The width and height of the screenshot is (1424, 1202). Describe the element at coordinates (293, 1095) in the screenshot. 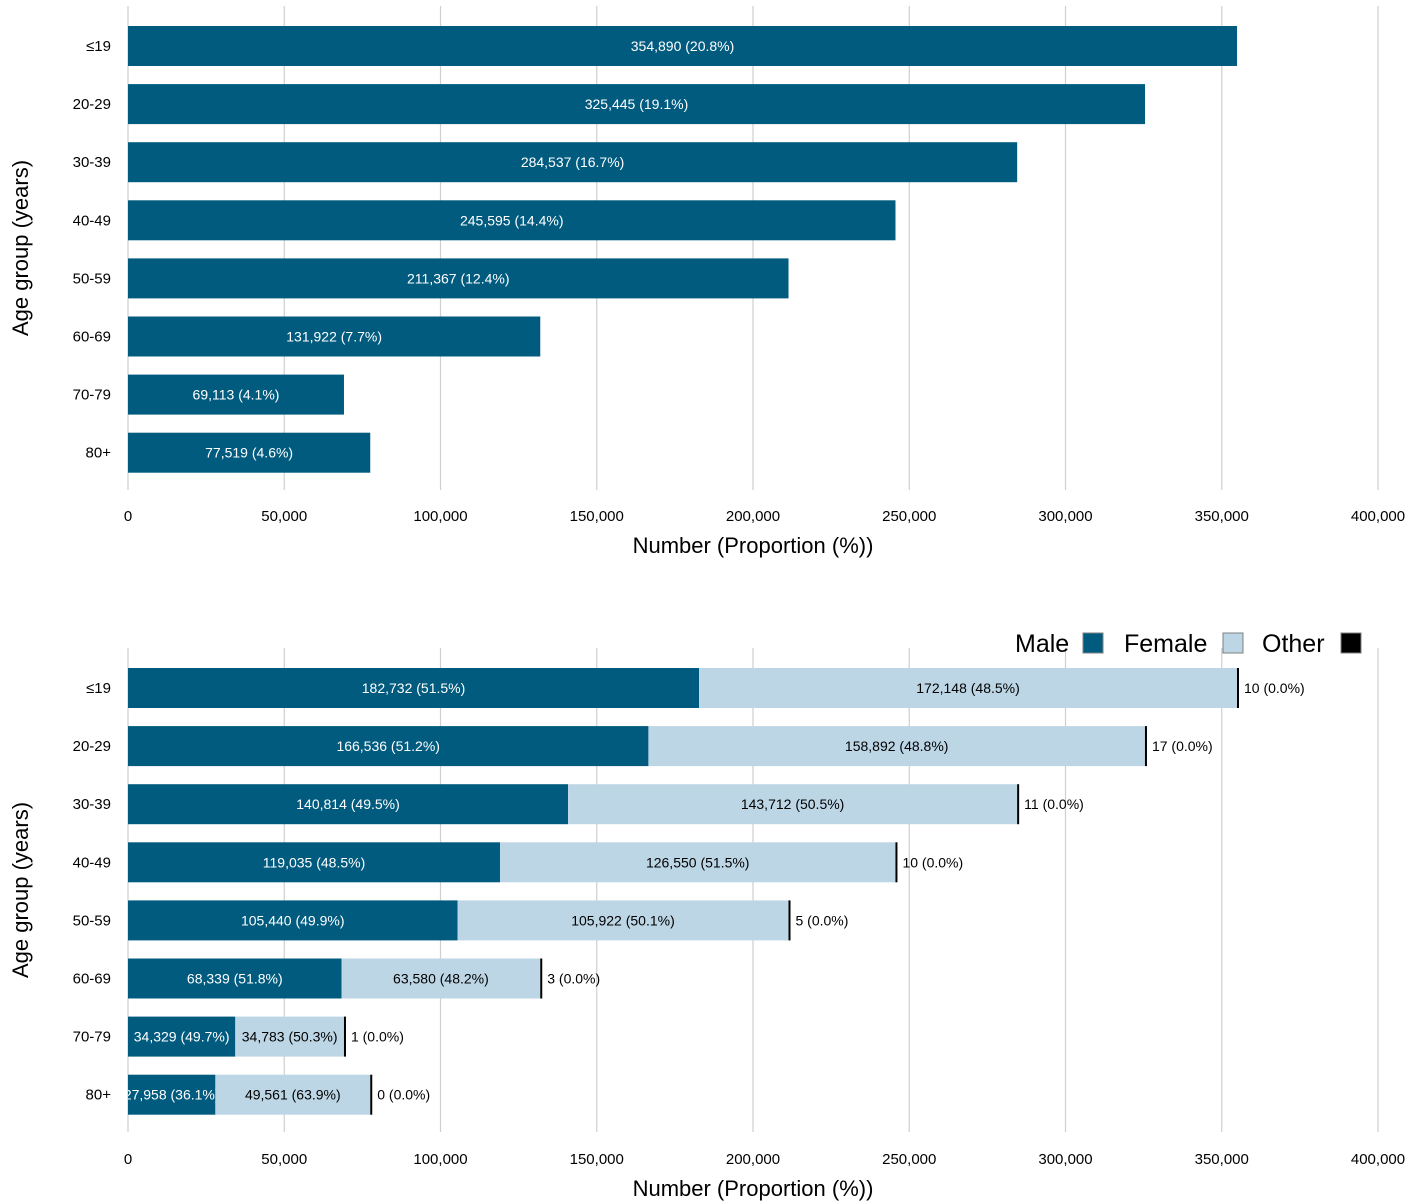

I see `bar-data-label-female: 49,561 (63.9%)` at that location.